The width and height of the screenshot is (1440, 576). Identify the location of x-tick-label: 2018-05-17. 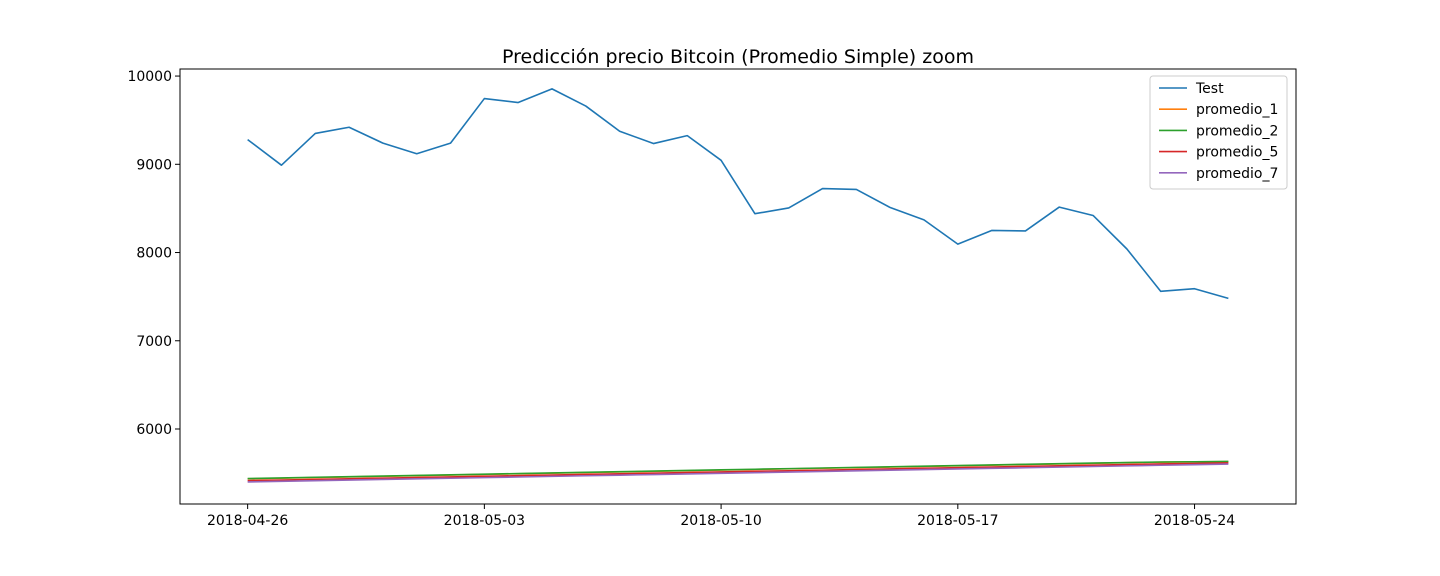
(957, 521).